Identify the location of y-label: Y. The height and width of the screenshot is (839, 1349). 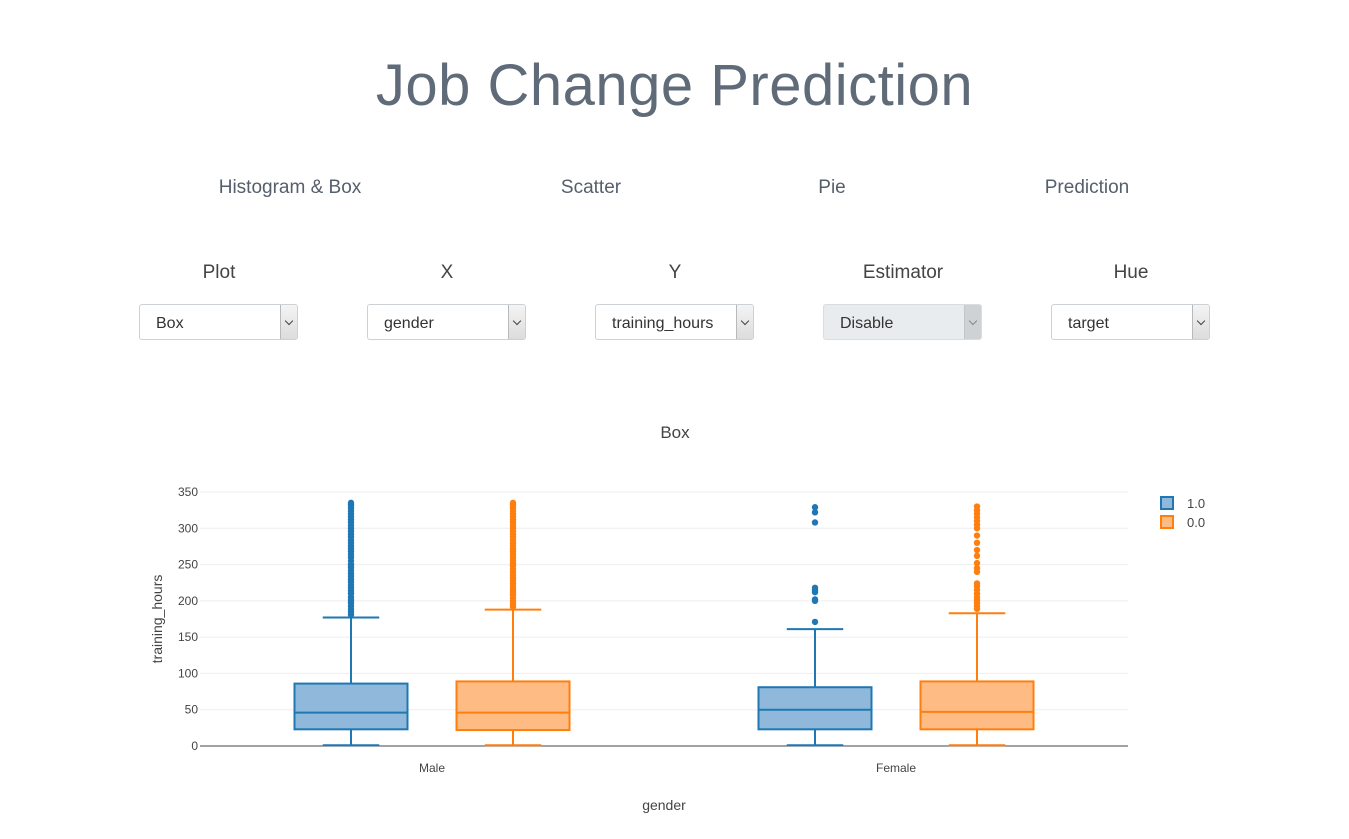
(675, 272).